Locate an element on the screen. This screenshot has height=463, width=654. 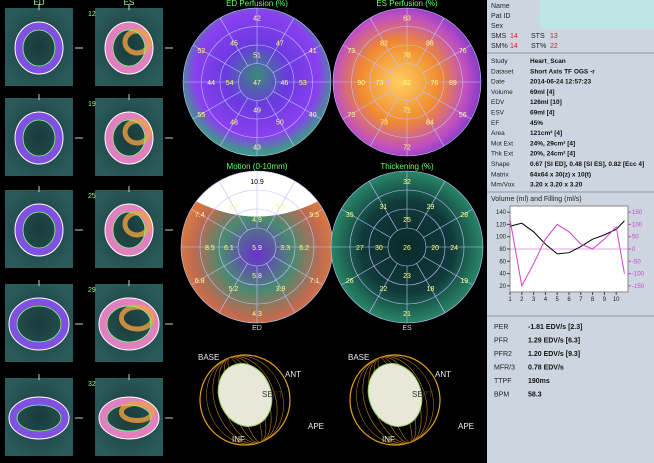
info-label: Thk Ext is located at coordinates (502, 154).